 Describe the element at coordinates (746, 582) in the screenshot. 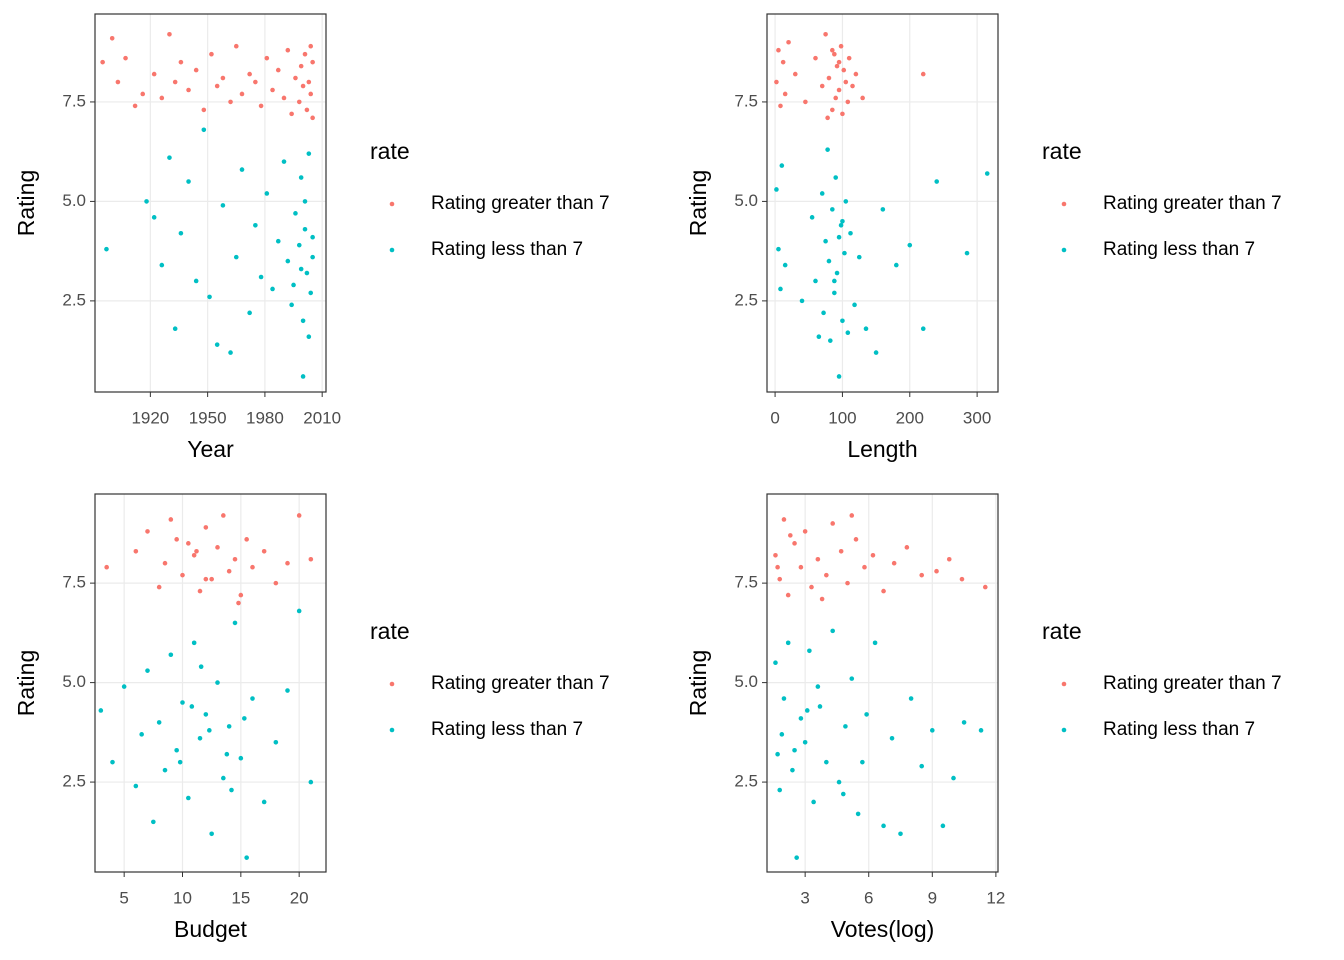

I see `y-tick-label: 7.5` at that location.